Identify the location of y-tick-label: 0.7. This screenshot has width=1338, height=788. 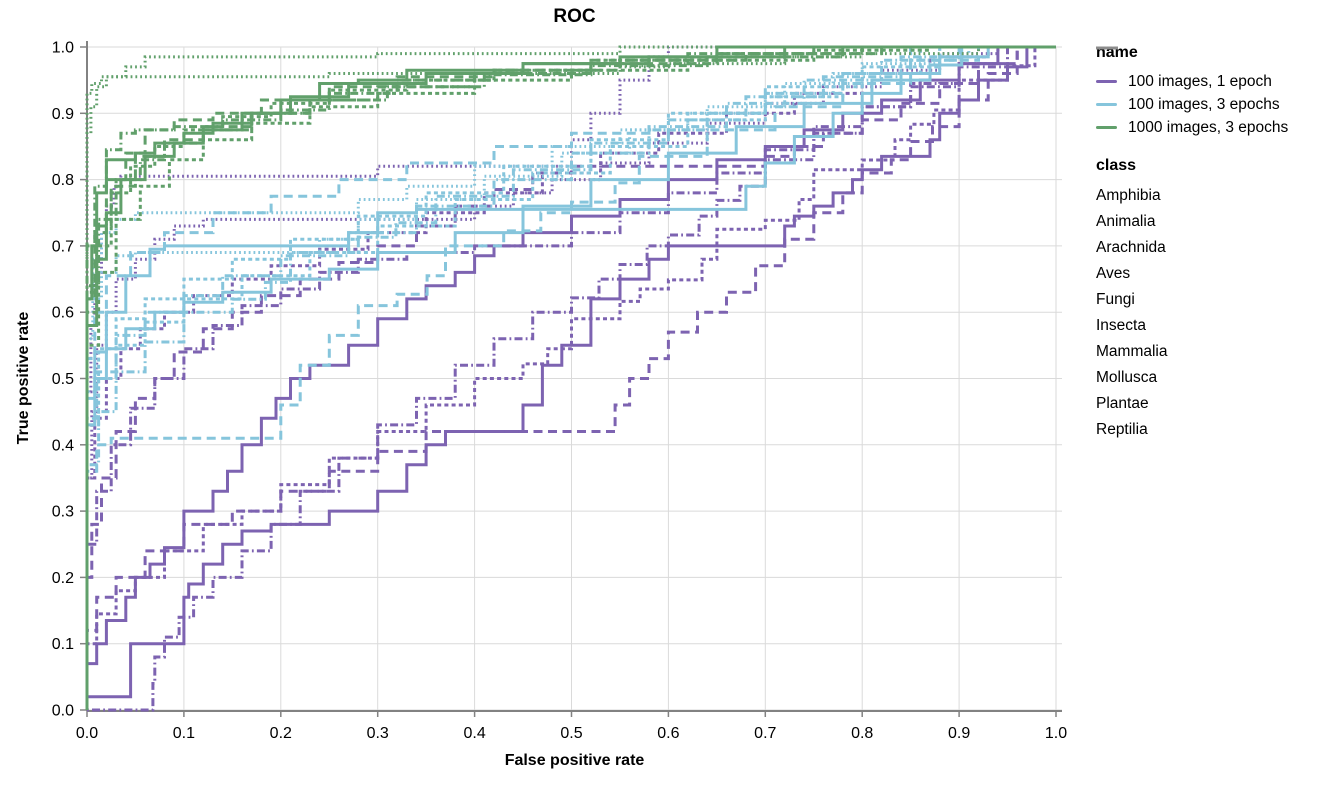
(63, 246).